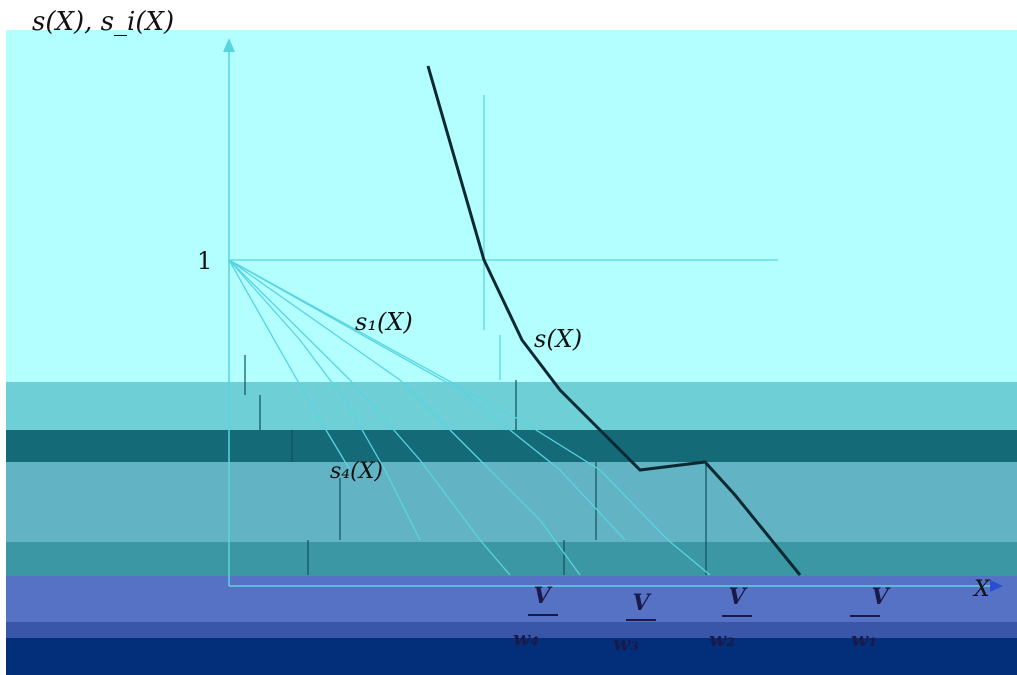 The image size is (1017, 675). Describe the element at coordinates (722, 639) in the screenshot. I see `x-tick-3-den: w₂` at that location.